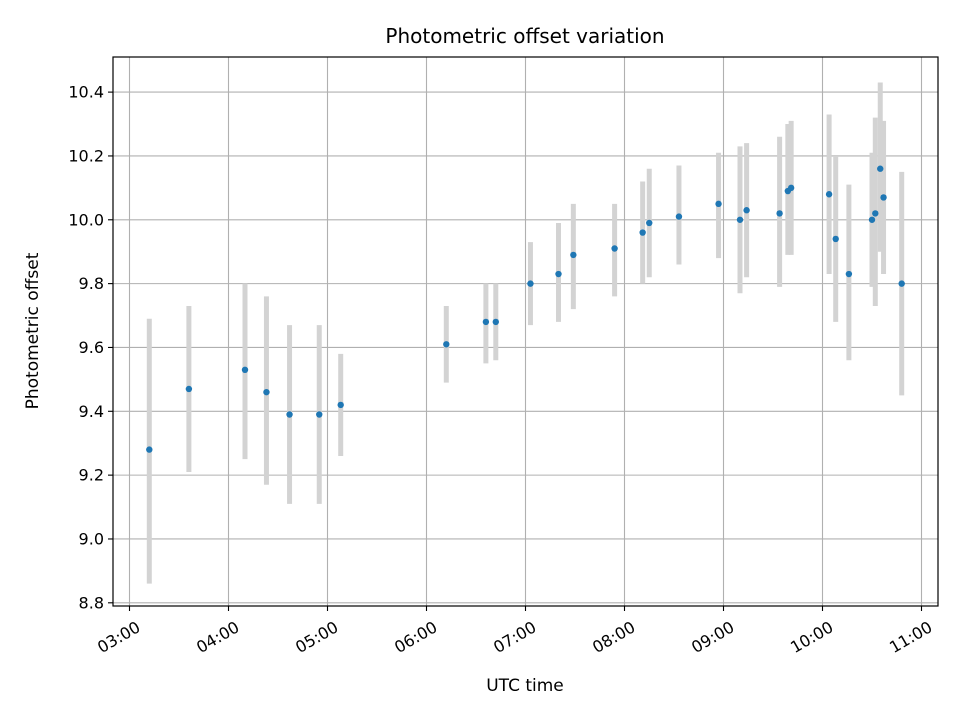 The image size is (960, 720). I want to click on y-tick-label: 9.2, so click(91, 475).